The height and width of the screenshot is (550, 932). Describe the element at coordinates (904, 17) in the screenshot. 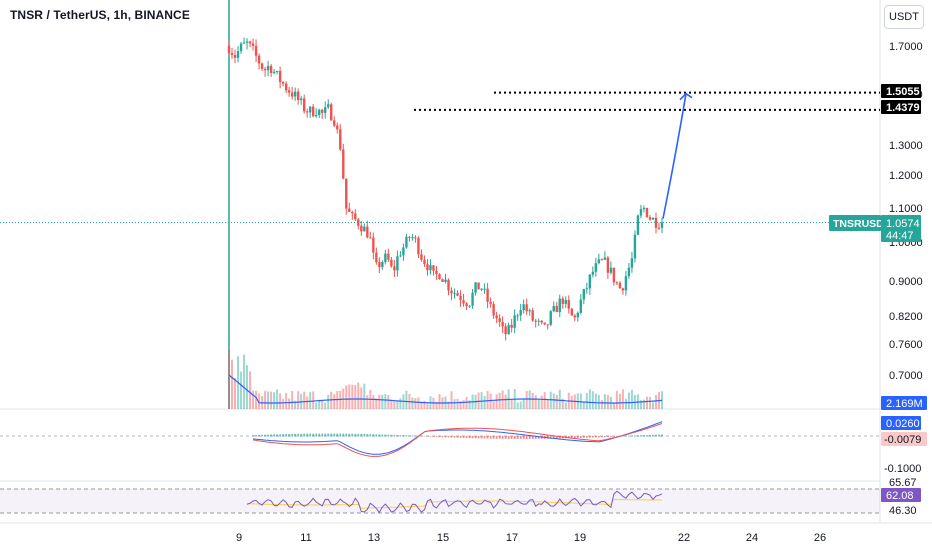

I see `currency-button: USDT` at that location.